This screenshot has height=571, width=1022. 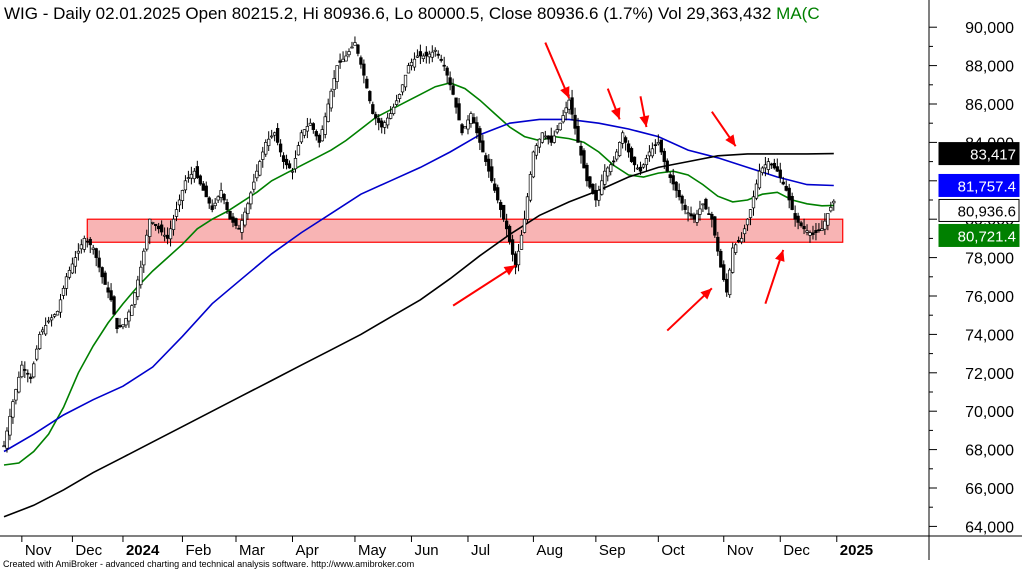 What do you see at coordinates (989, 297) in the screenshot?
I see `y-tick-label: 76,000` at bounding box center [989, 297].